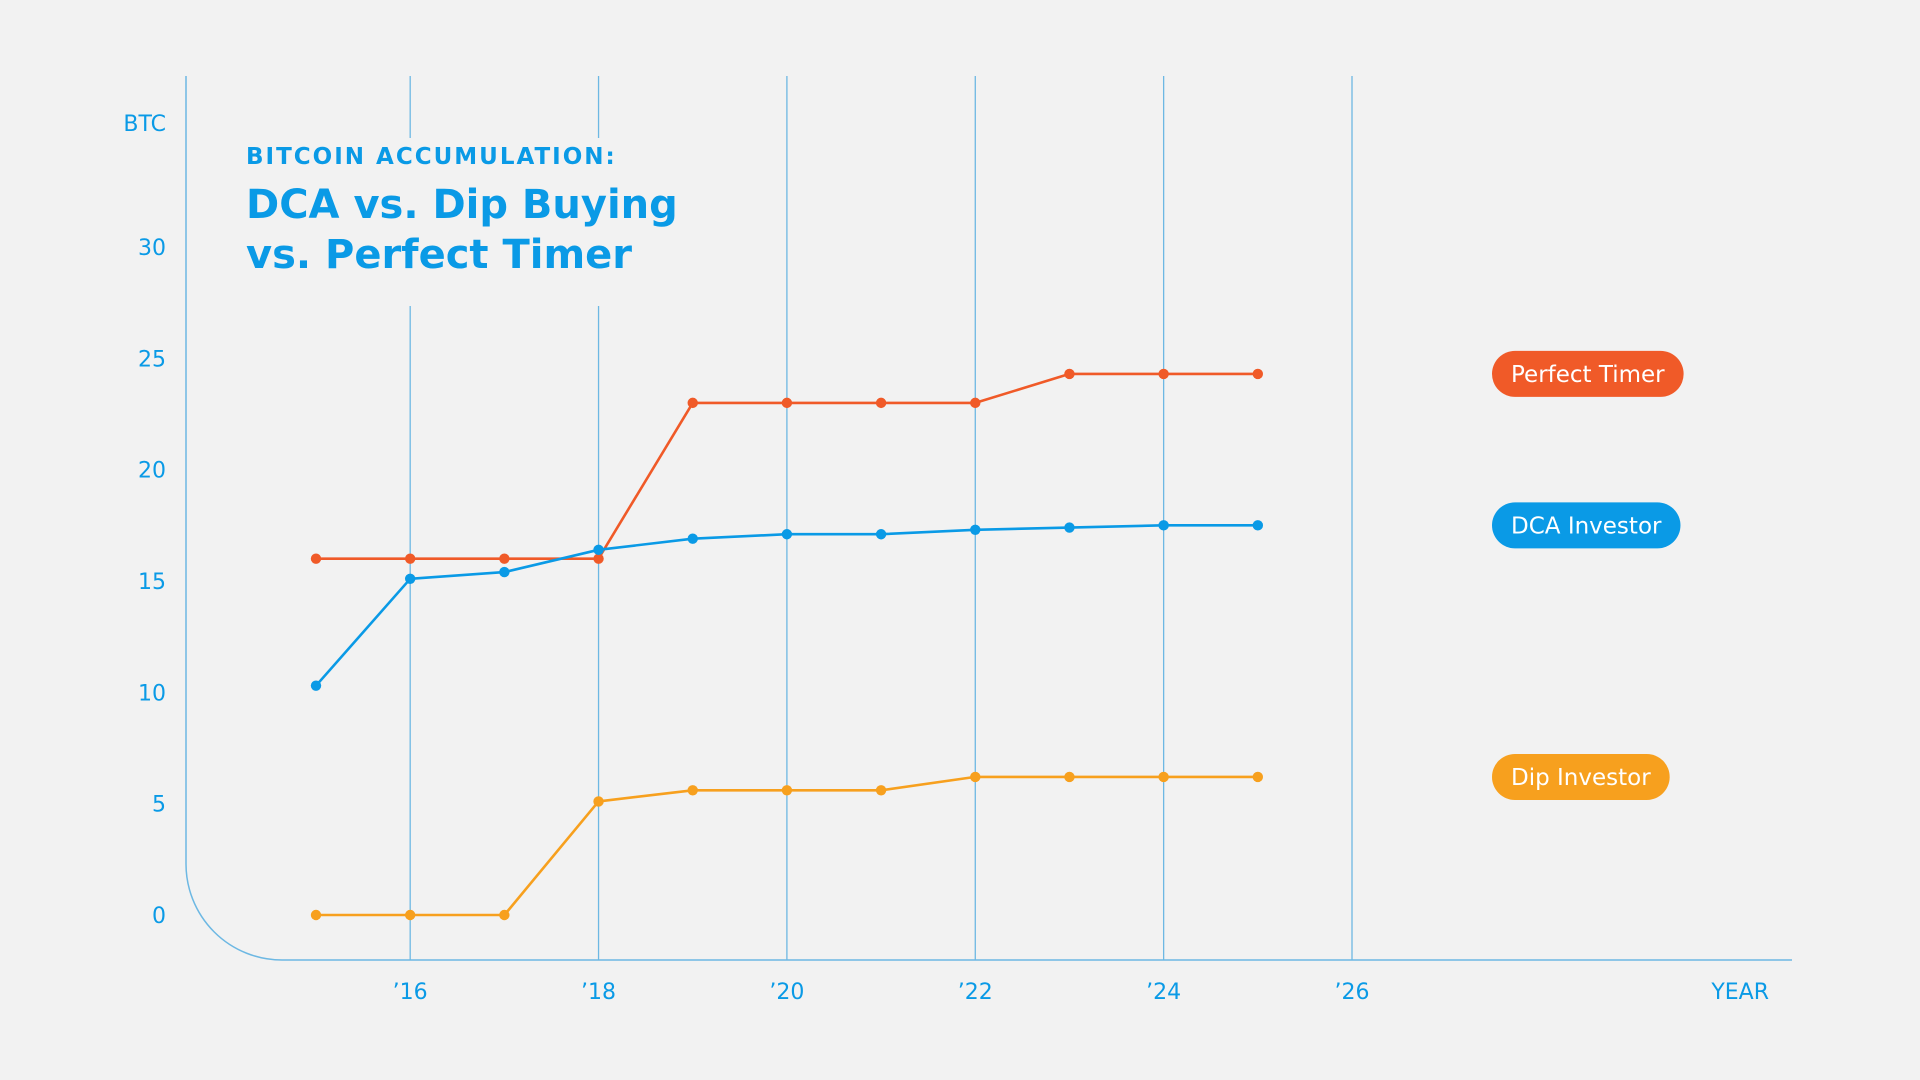 The width and height of the screenshot is (1920, 1080). Describe the element at coordinates (159, 916) in the screenshot. I see `y-tick-label: 0` at that location.